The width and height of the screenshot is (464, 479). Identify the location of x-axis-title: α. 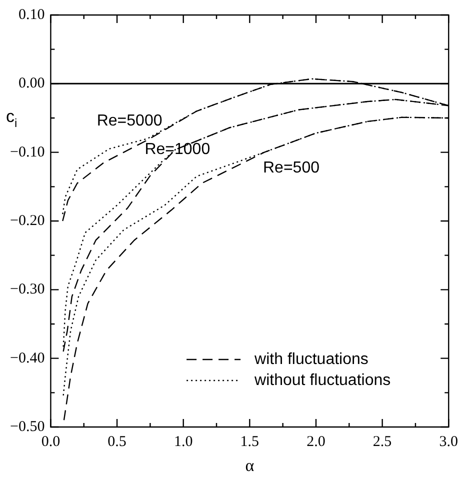
(249, 465).